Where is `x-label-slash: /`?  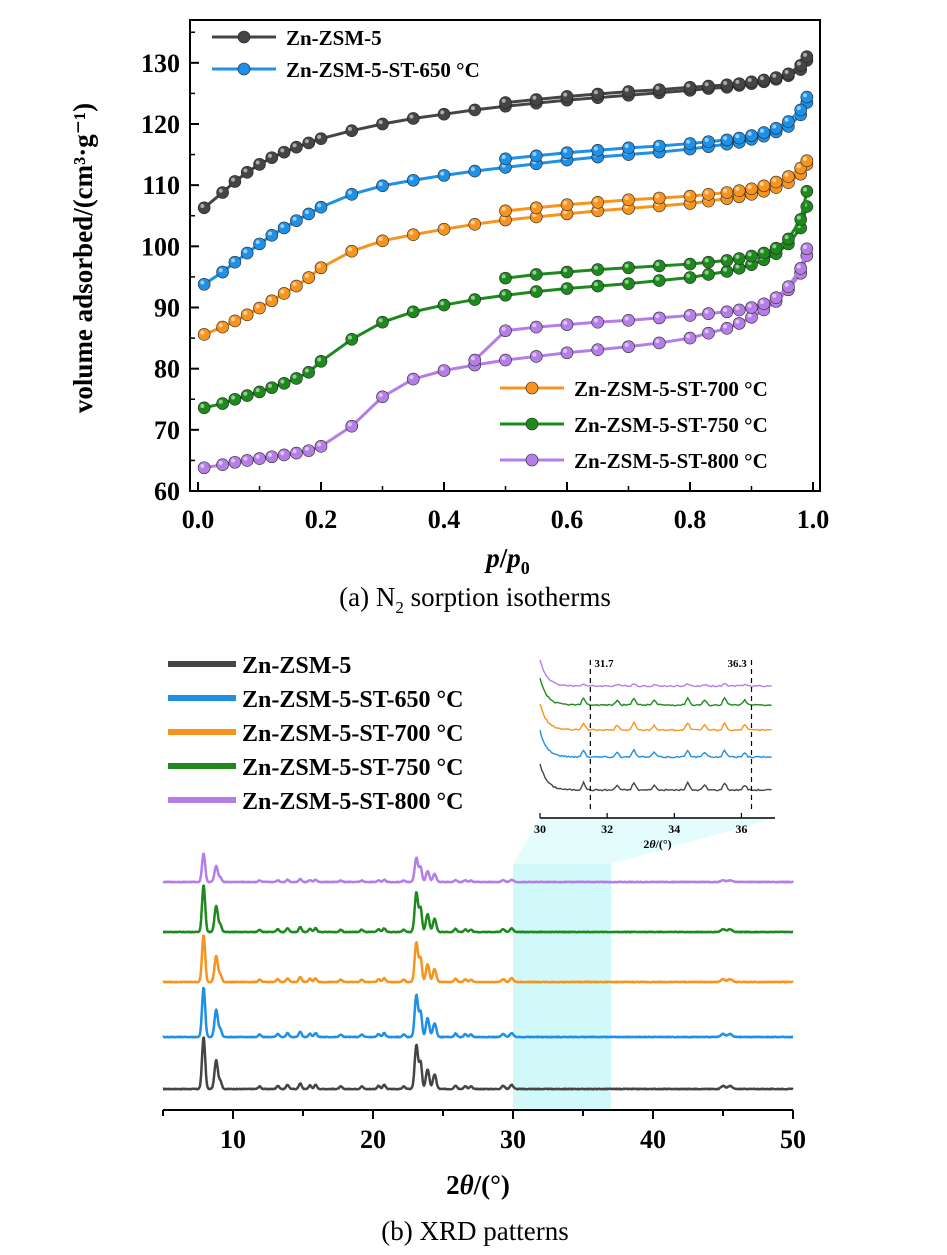 x-label-slash: / is located at coordinates (503, 558).